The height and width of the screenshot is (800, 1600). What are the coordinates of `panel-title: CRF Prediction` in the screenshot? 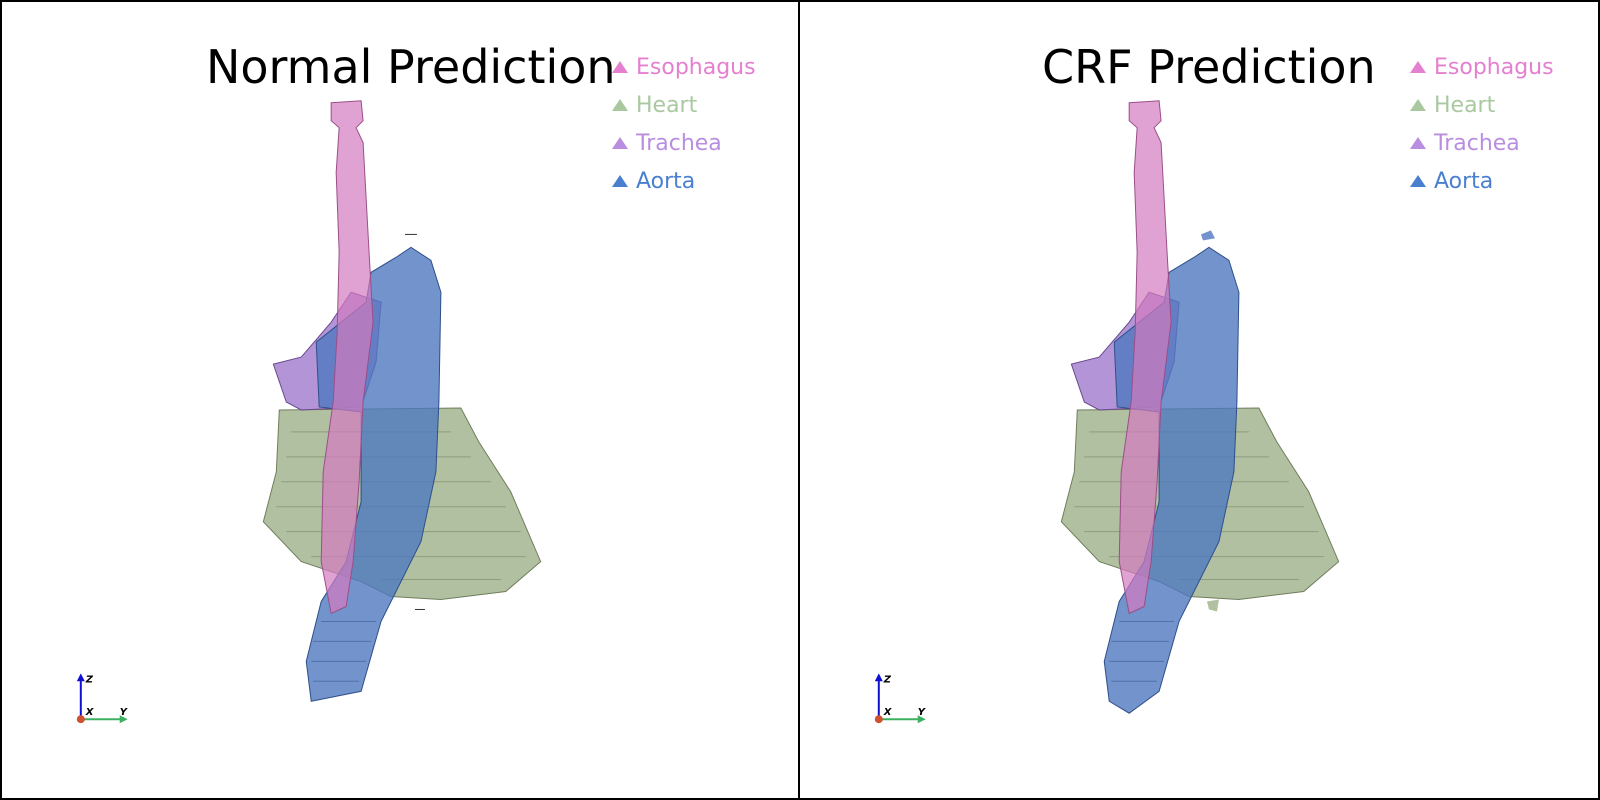 It's located at (1209, 67).